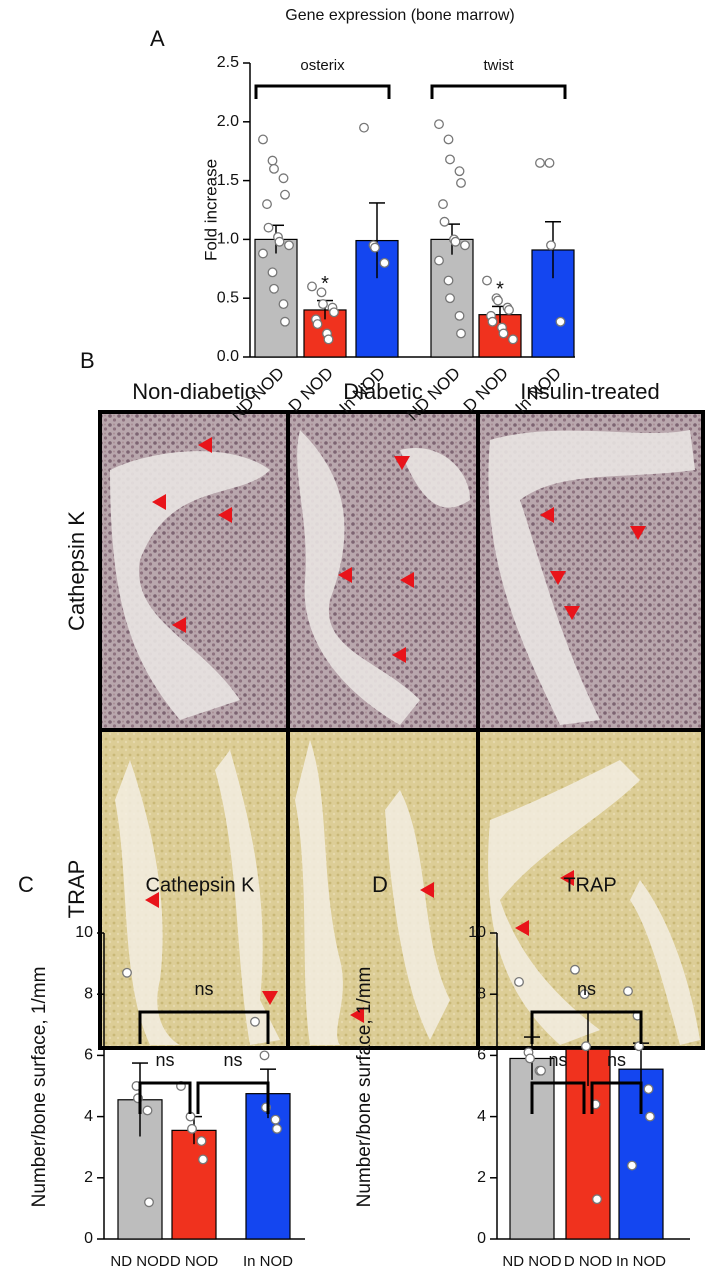  Describe the element at coordinates (589, 391) in the screenshot. I see `column-header: Insulin-treated` at that location.